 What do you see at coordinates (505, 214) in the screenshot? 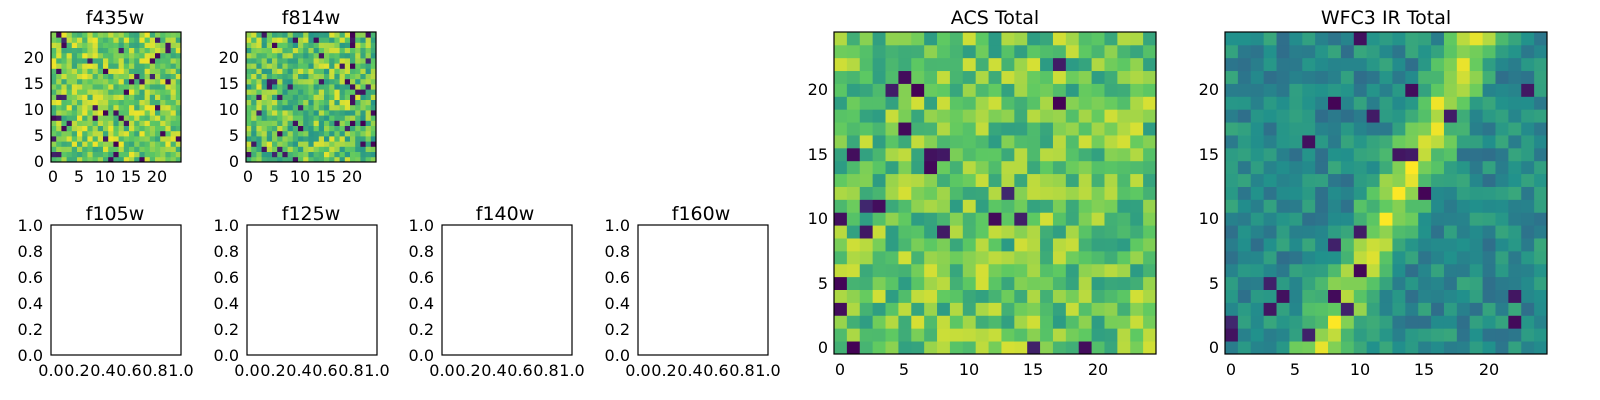
I see `panel-title: f140w` at bounding box center [505, 214].